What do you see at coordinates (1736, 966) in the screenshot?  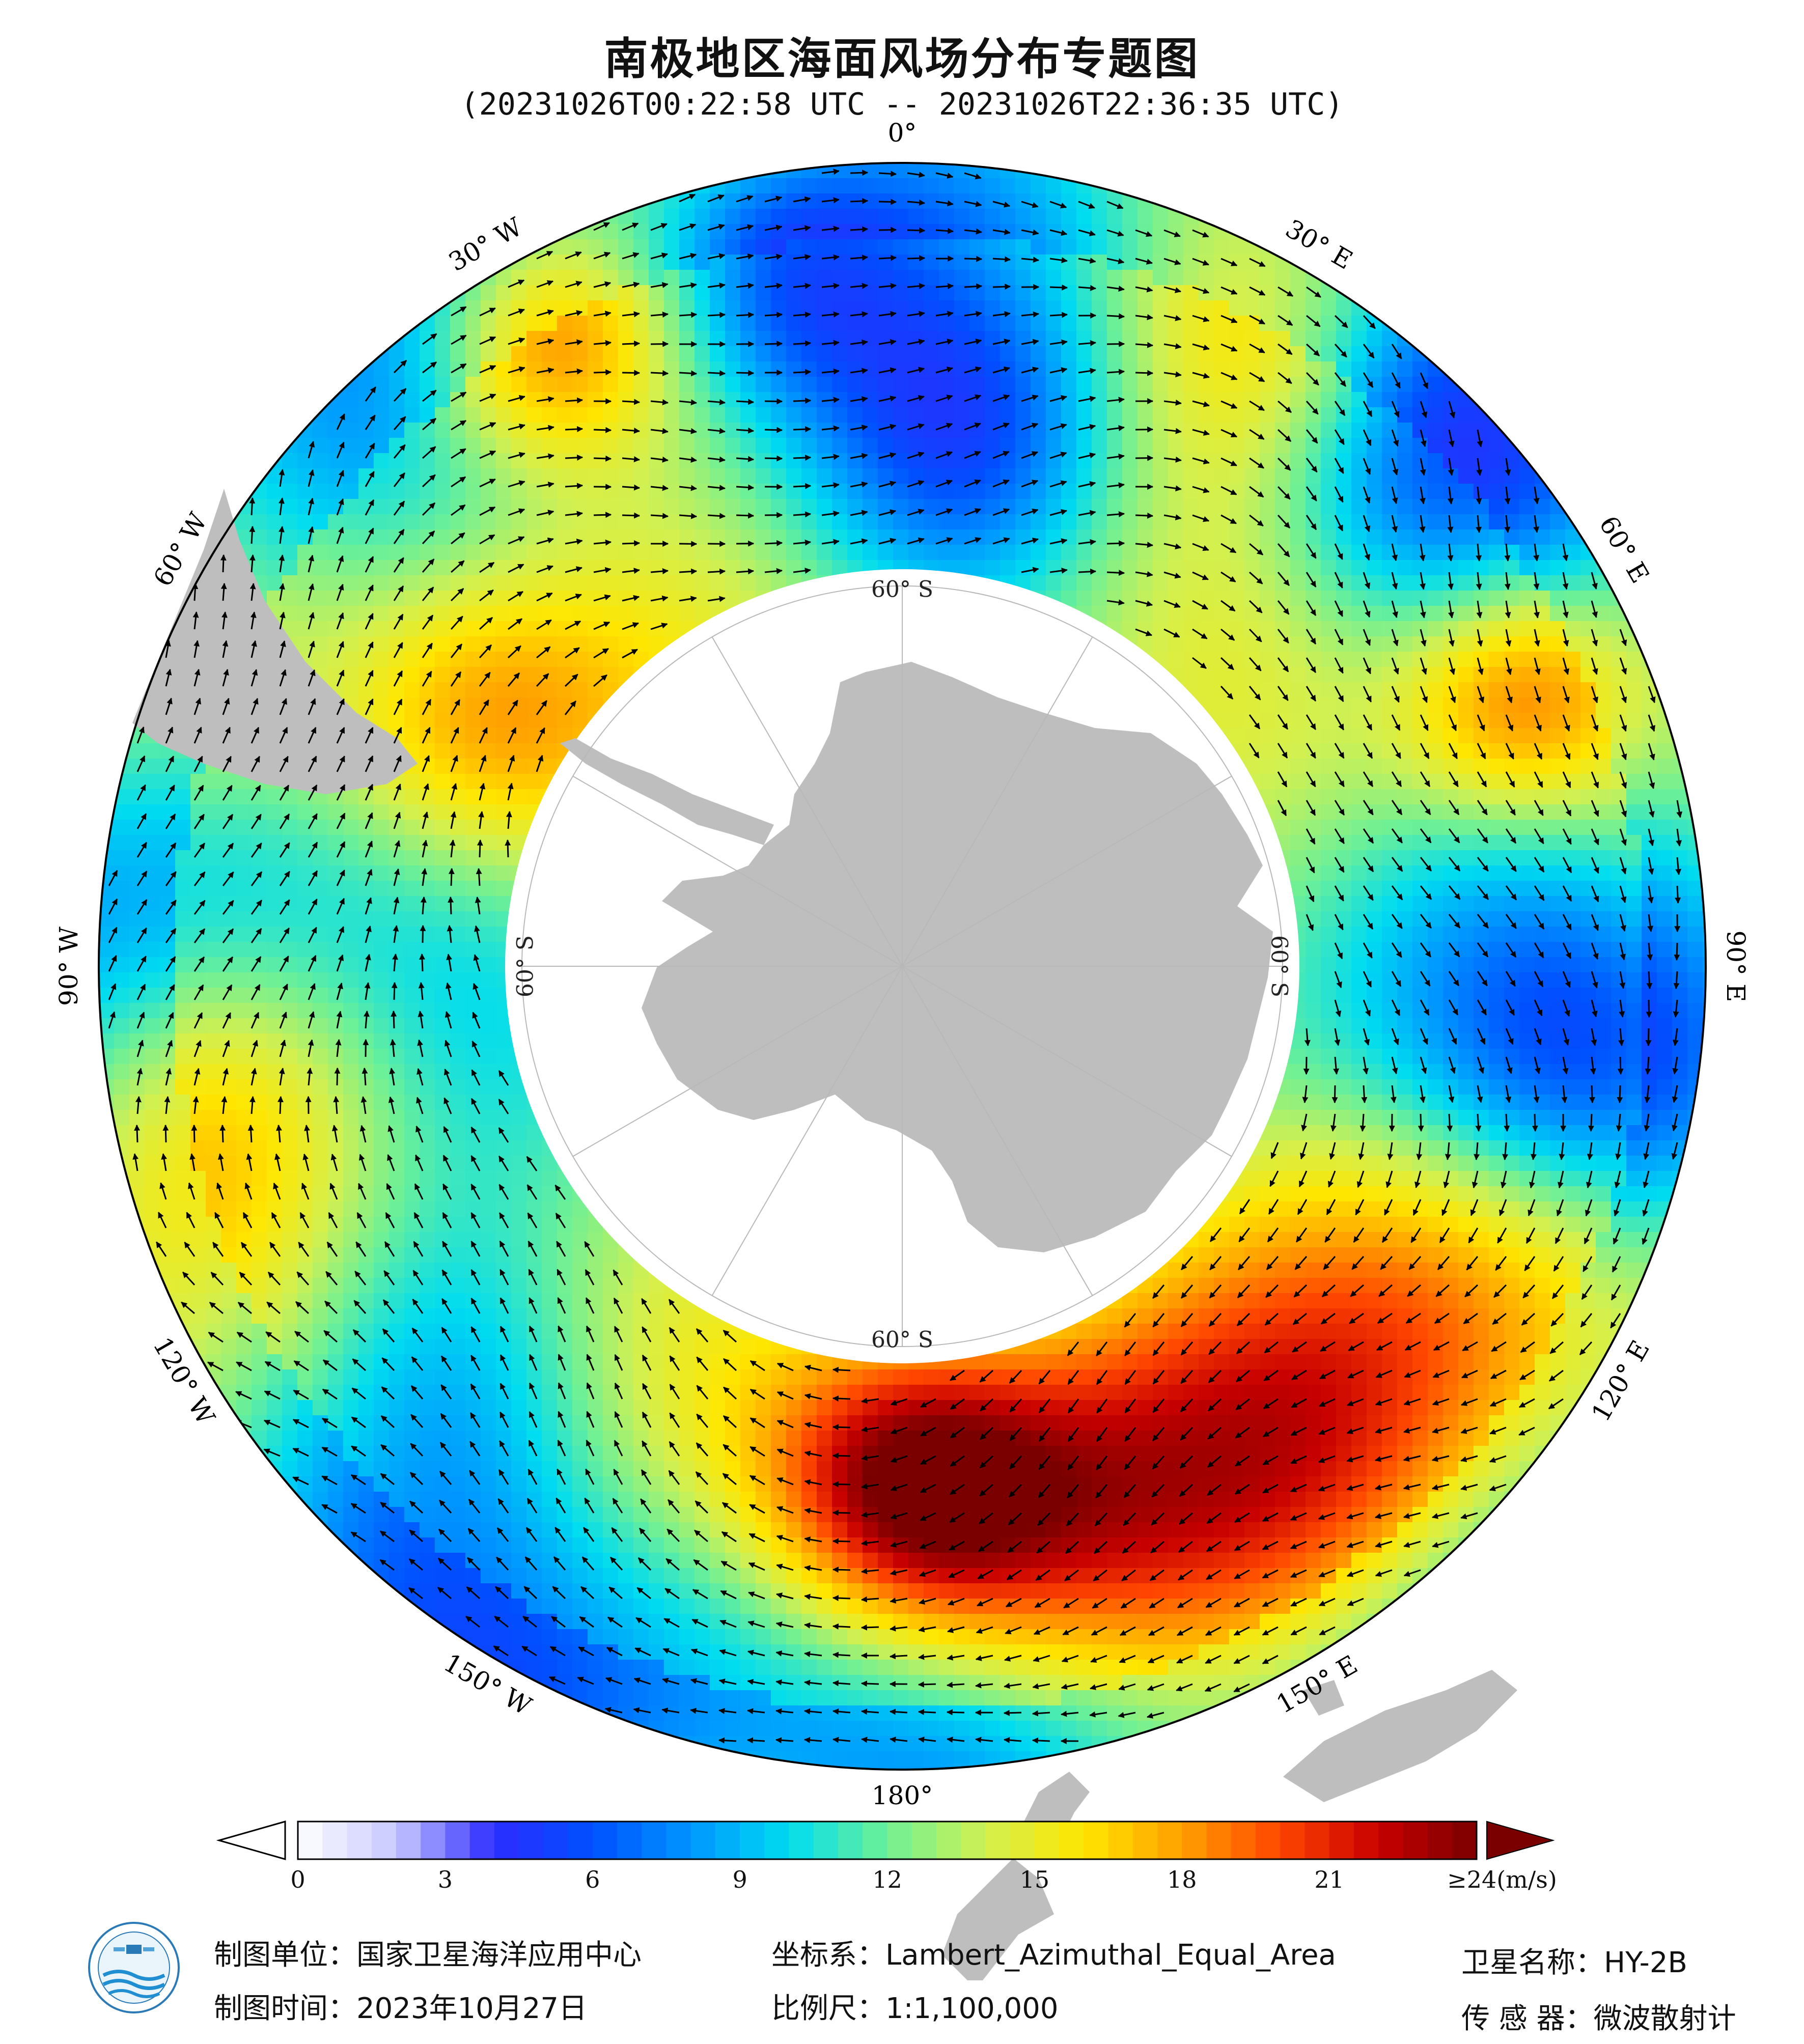 I see `longitude-label: 90° E` at bounding box center [1736, 966].